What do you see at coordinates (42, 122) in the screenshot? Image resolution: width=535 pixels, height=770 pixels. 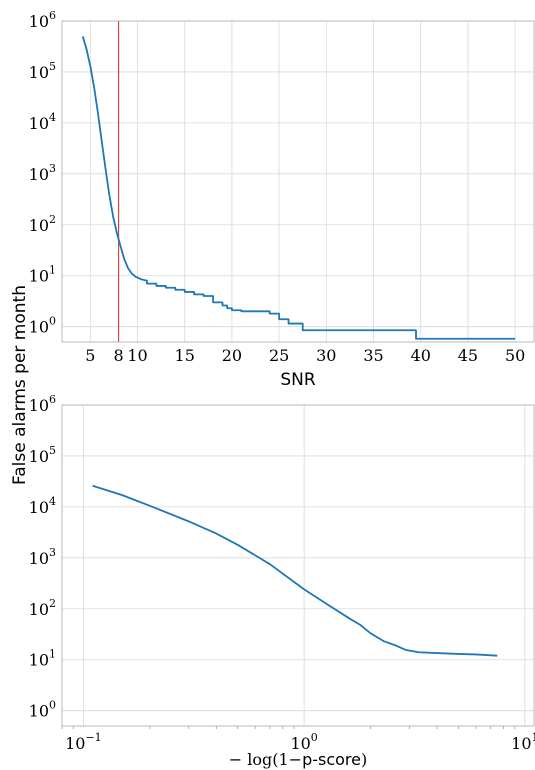 I see `top-ytick-label: 10⁴` at bounding box center [42, 122].